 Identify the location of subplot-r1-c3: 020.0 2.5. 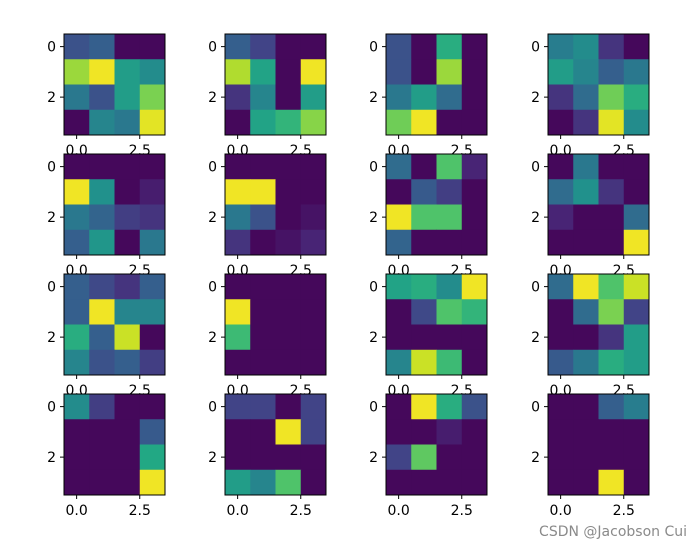
(590, 216).